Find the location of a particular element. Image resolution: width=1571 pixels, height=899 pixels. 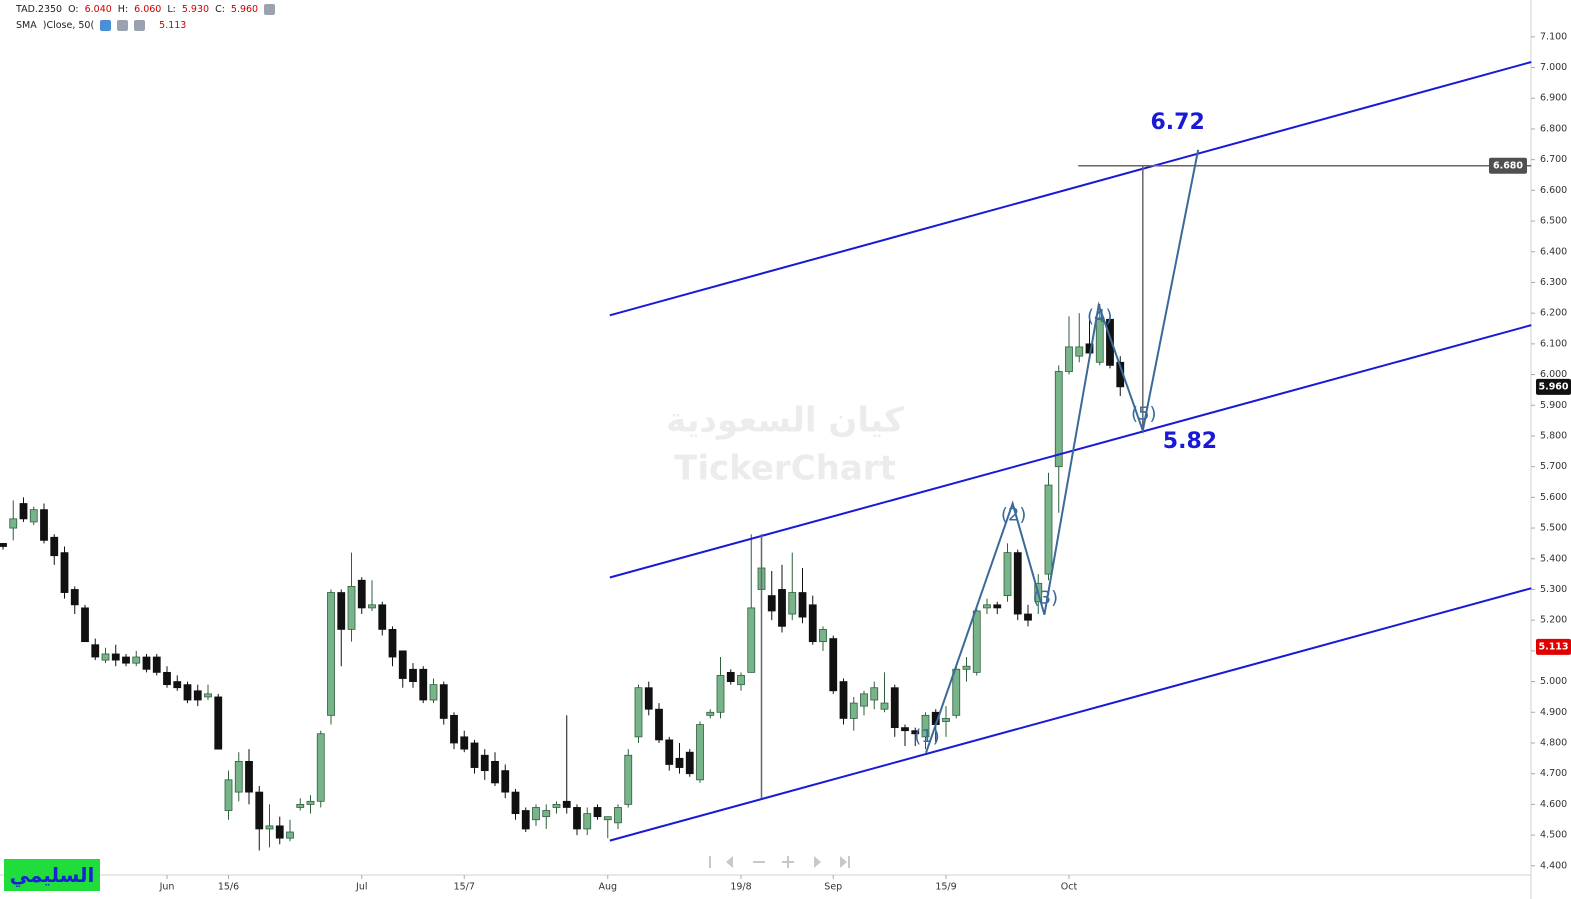

price-annotation: 6.72 is located at coordinates (1178, 122).